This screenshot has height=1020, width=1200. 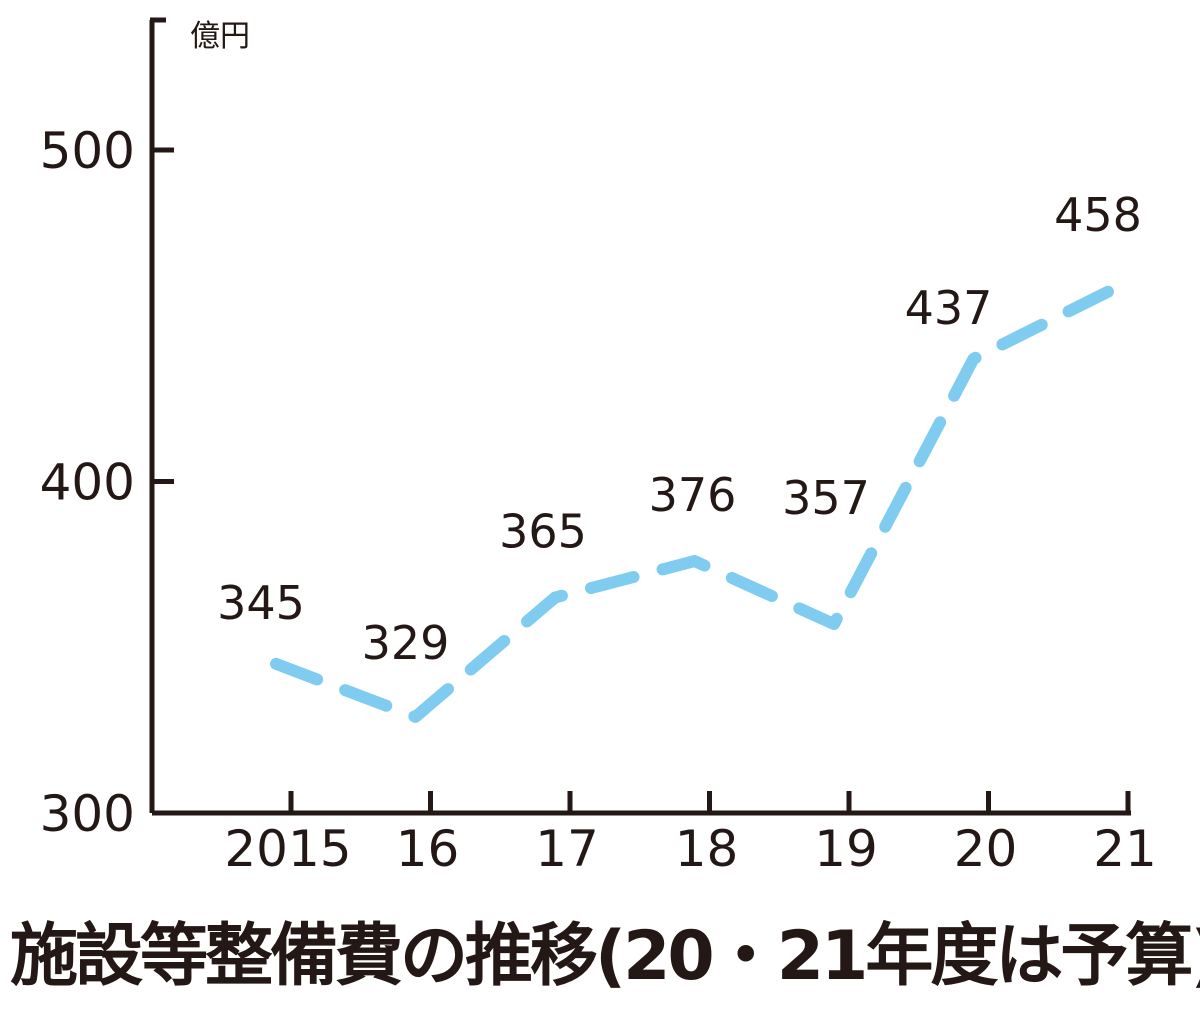 What do you see at coordinates (826, 498) in the screenshot?
I see `data-label: 357` at bounding box center [826, 498].